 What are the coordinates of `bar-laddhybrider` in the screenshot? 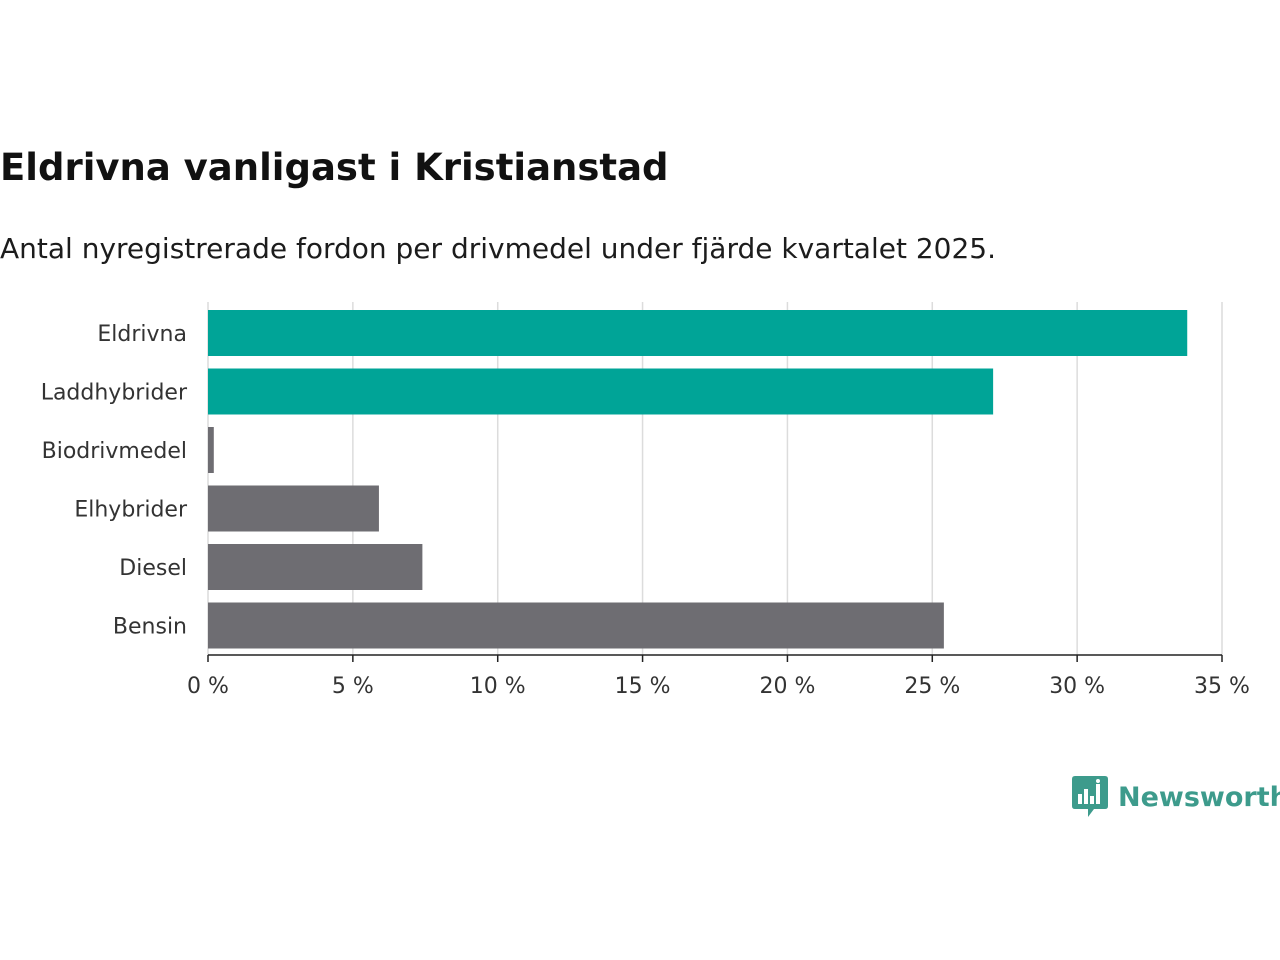 It's located at (601, 391).